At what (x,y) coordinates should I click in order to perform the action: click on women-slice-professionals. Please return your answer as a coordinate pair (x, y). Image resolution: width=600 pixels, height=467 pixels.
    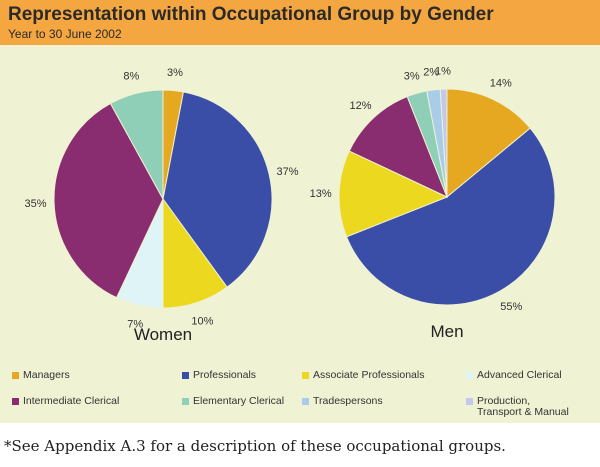
    Looking at the image, I should click on (217, 189).